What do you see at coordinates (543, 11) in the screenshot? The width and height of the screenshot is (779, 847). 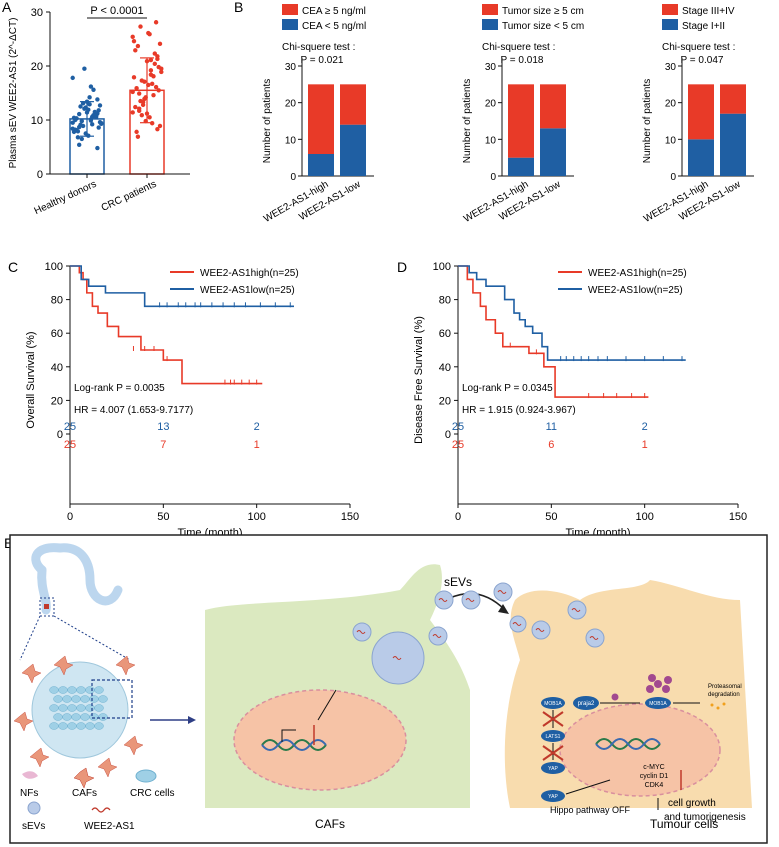 I see `legend-label: Tumor size ≥ 5 cm` at bounding box center [543, 11].